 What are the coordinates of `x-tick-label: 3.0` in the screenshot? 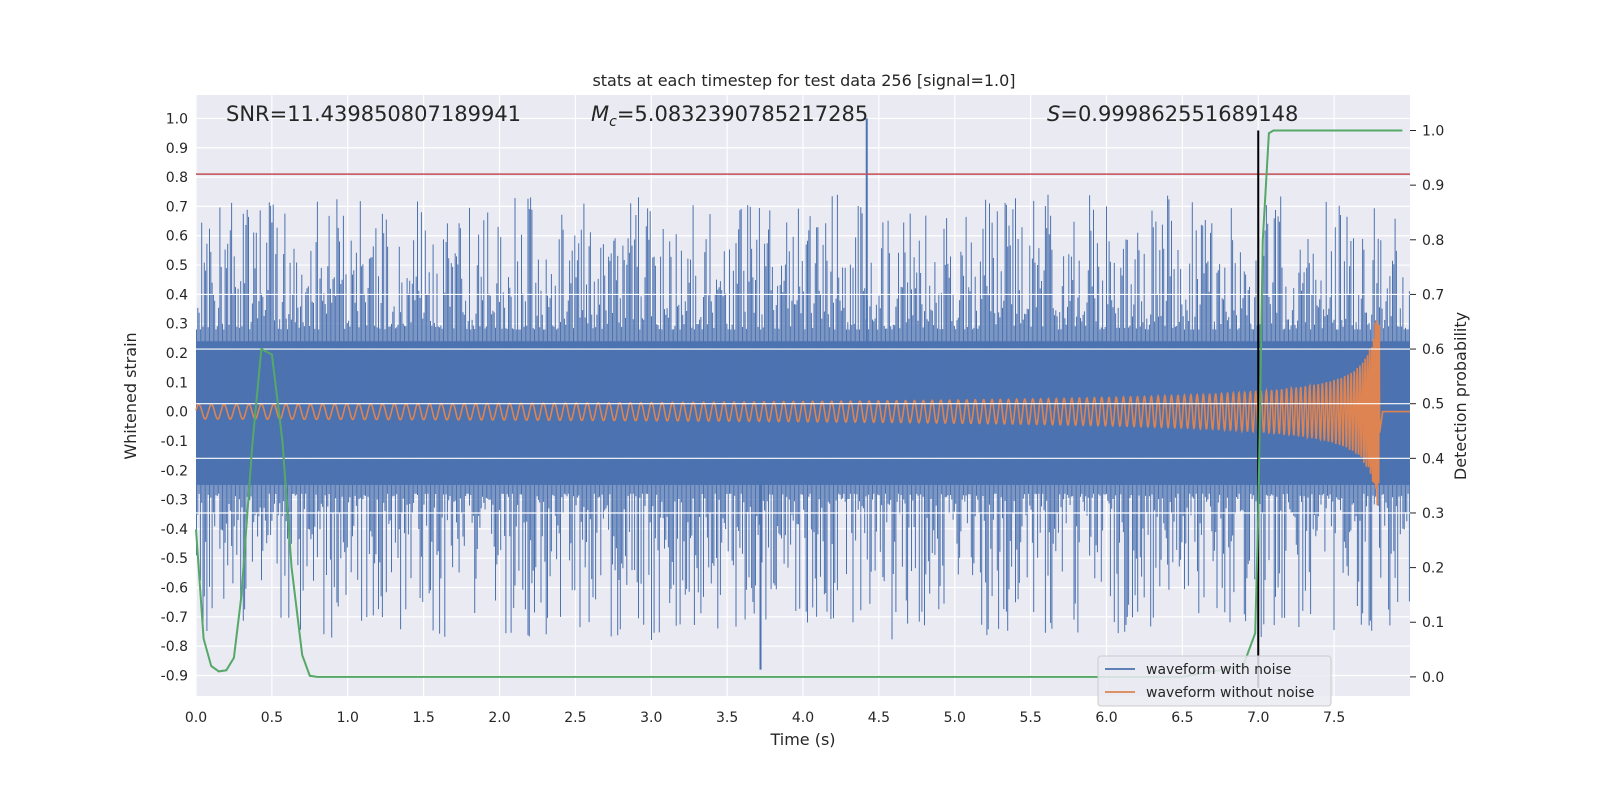 It's located at (651, 718).